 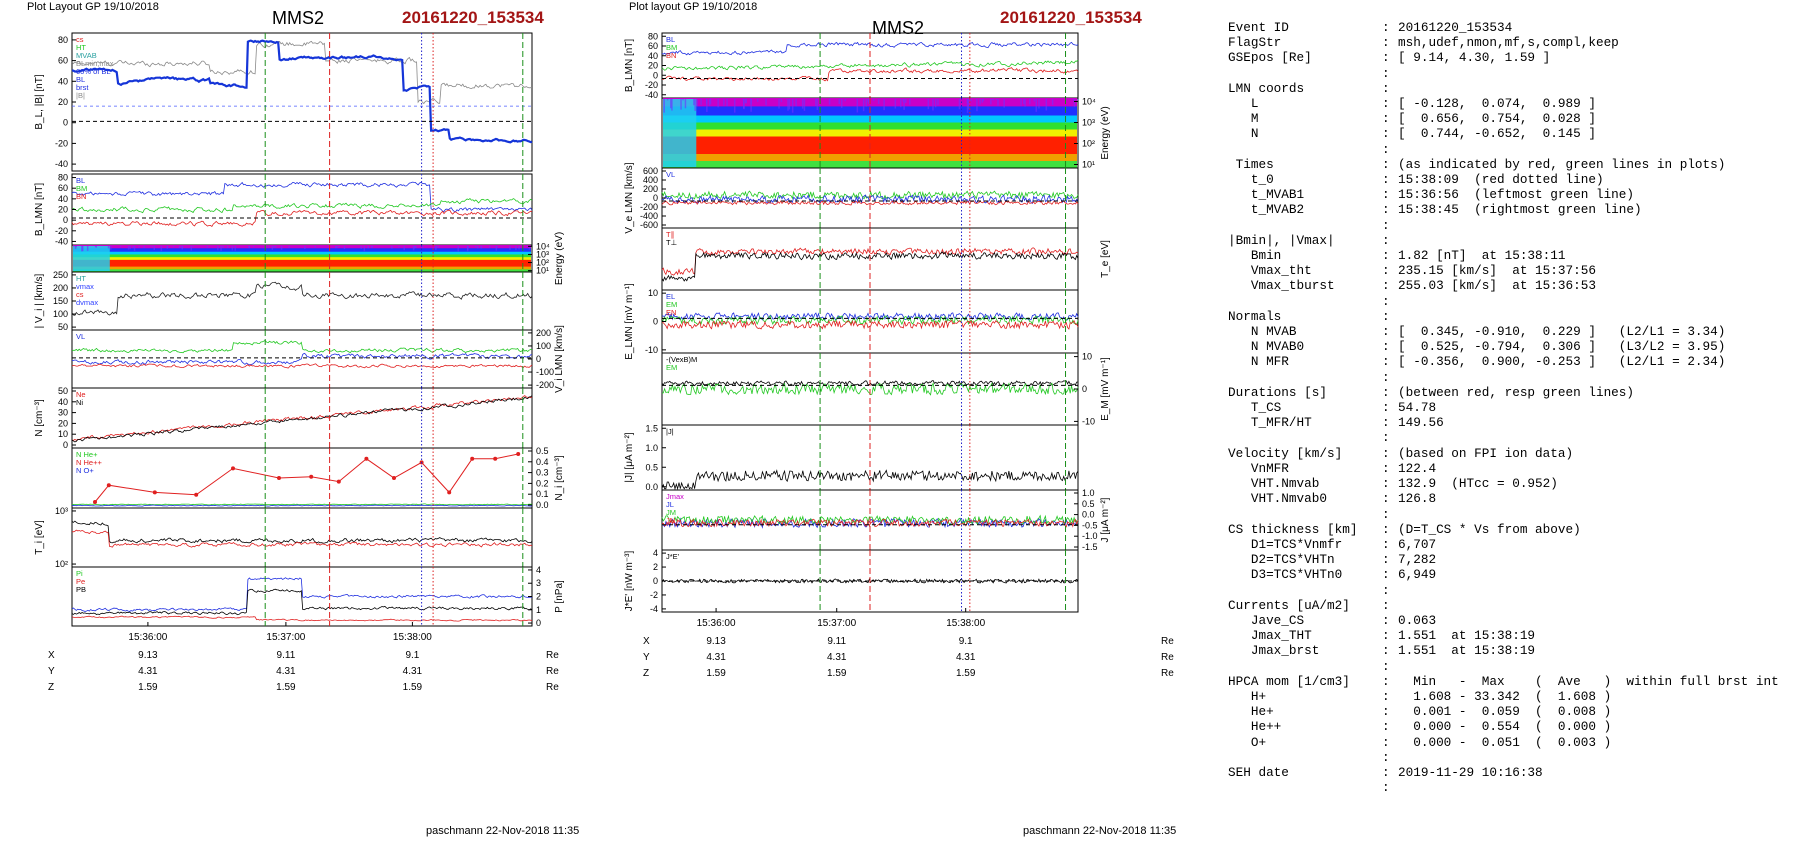 I want to click on info-key: D1=TCS*Vnmfr, so click(x=1285, y=544).